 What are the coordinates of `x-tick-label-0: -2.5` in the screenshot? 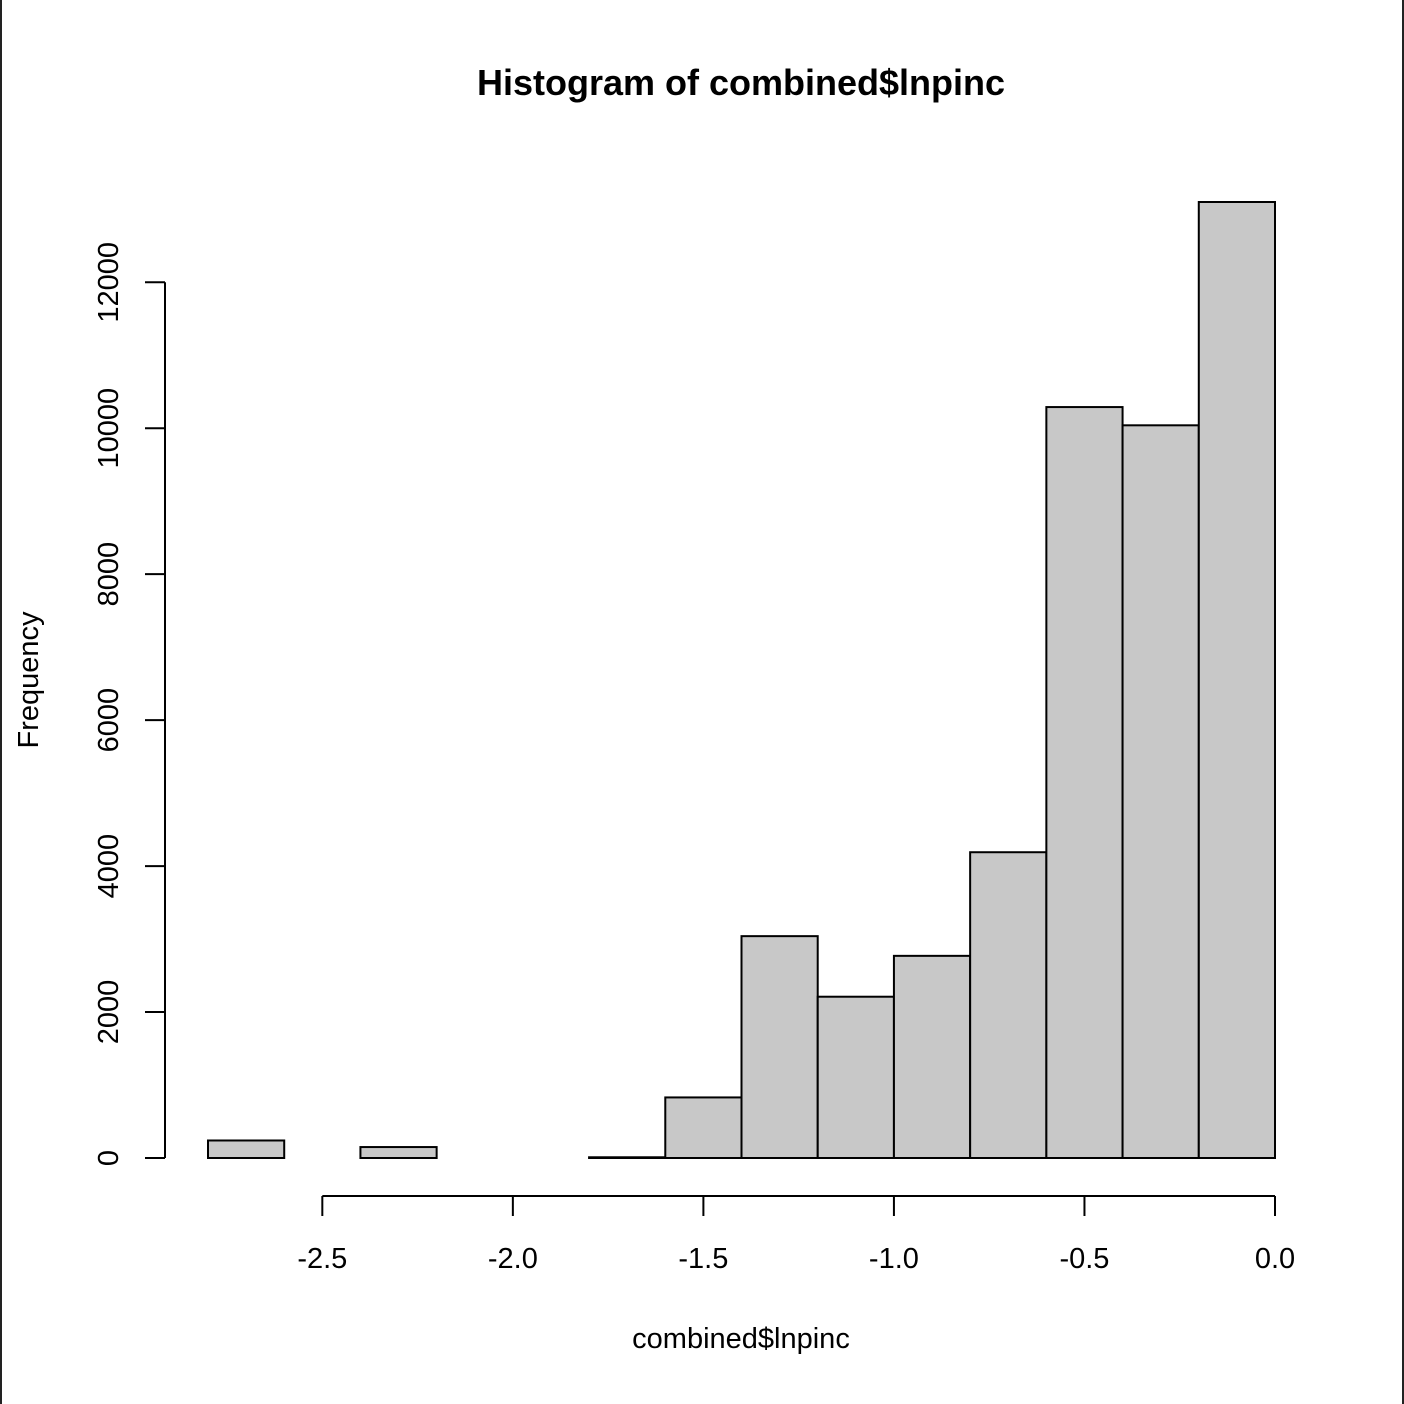 It's located at (322, 1259).